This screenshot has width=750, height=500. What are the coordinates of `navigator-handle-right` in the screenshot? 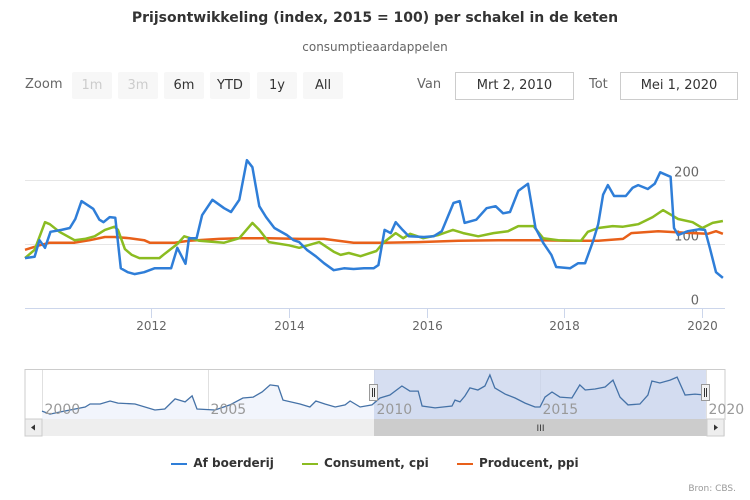 It's located at (705, 392).